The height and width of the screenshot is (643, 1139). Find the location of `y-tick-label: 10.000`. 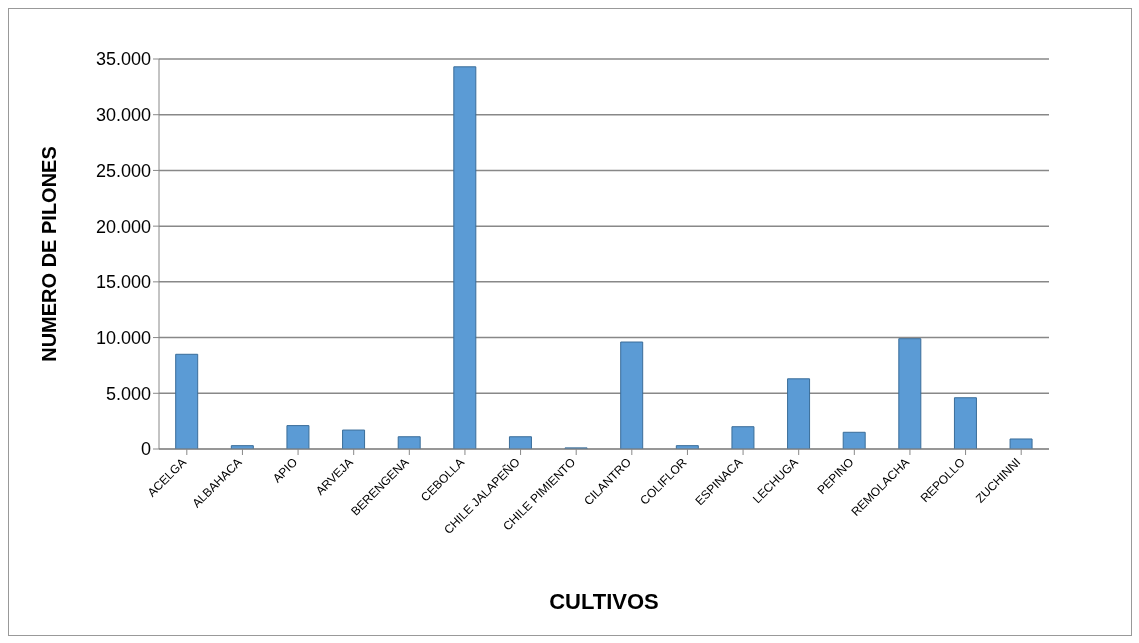

y-tick-label: 10.000 is located at coordinates (123, 337).